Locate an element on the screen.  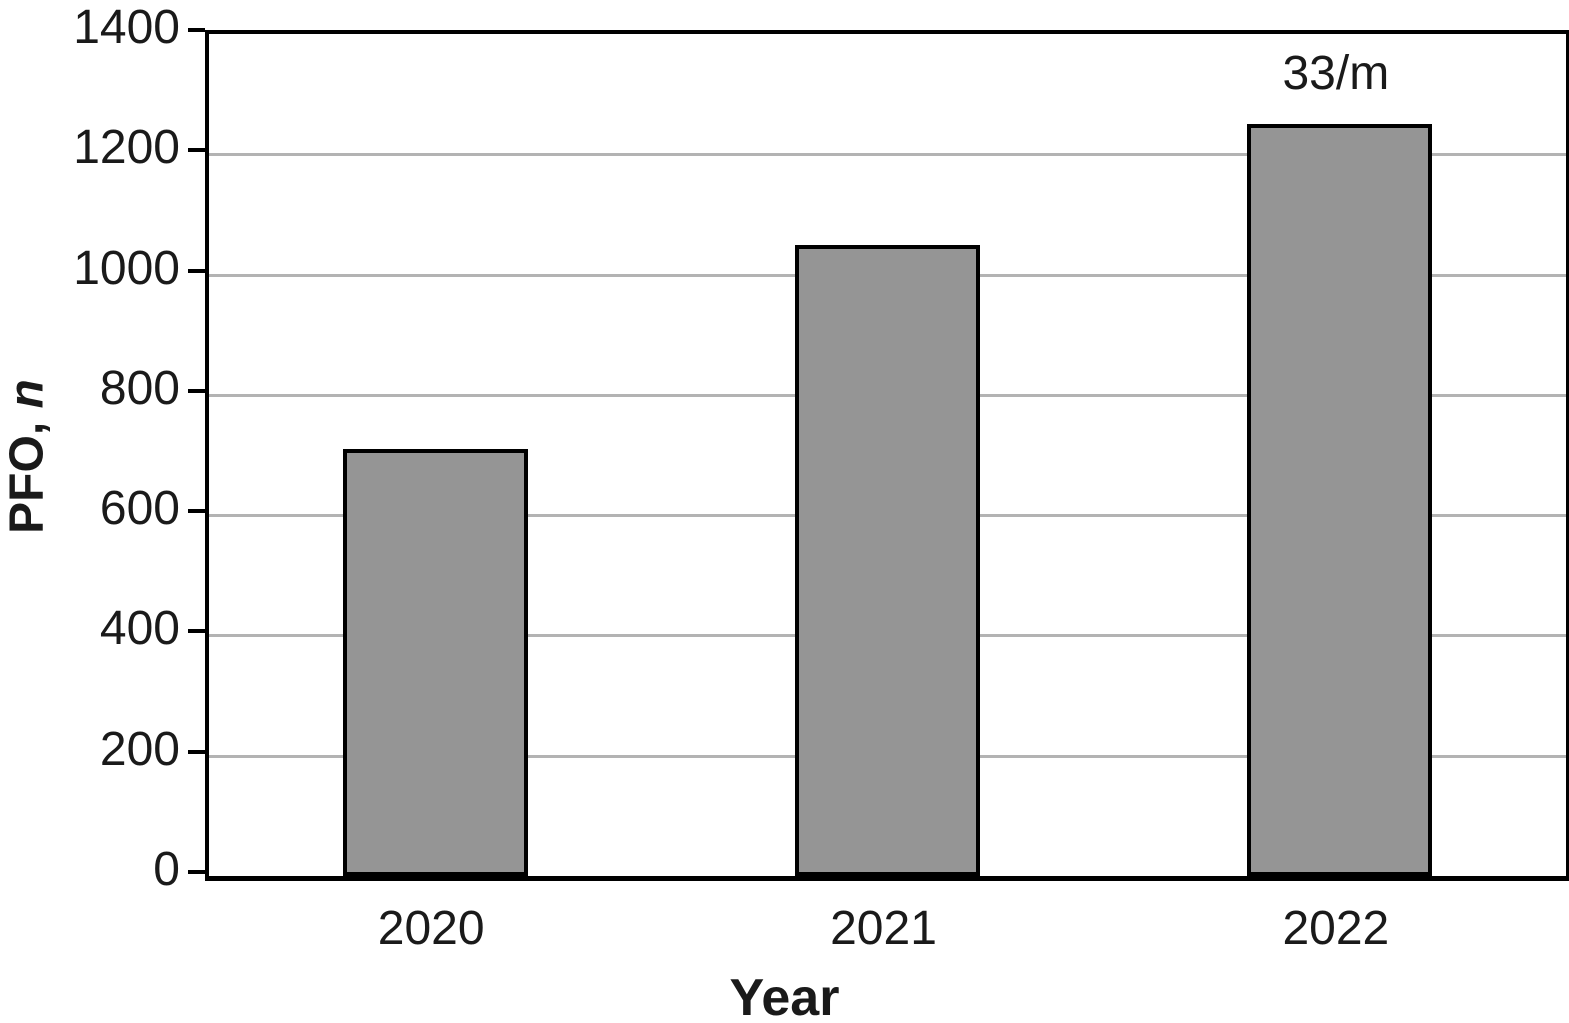
bar-2020 is located at coordinates (435, 662).